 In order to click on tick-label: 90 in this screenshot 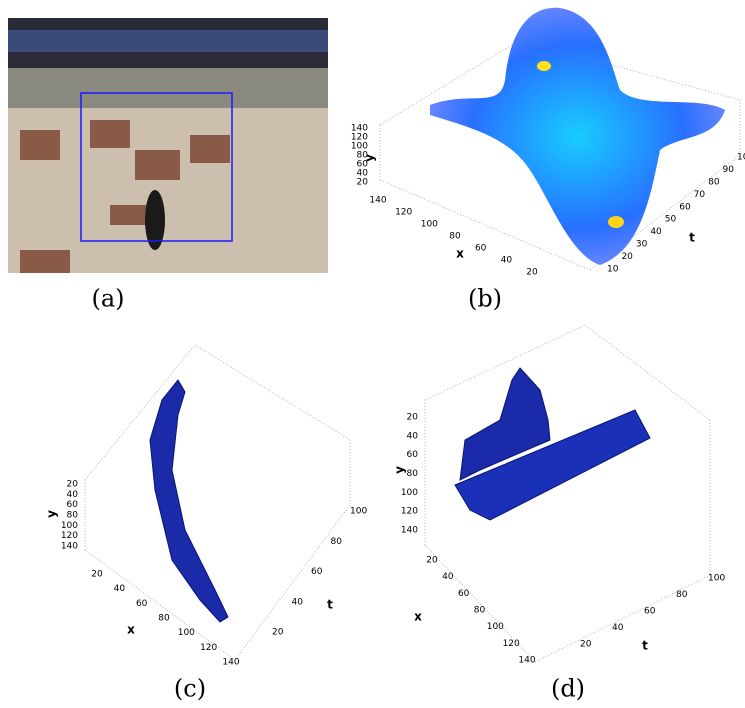, I will do `click(729, 170)`.